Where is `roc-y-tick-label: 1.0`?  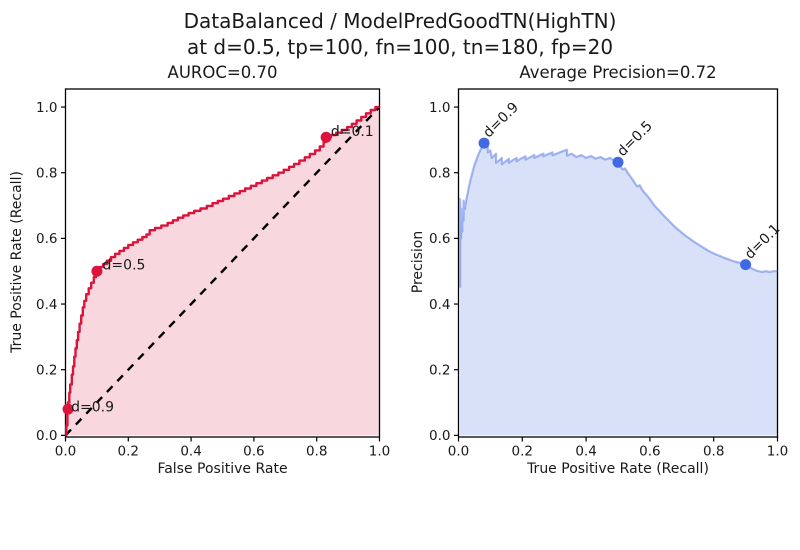 roc-y-tick-label: 1.0 is located at coordinates (46, 108).